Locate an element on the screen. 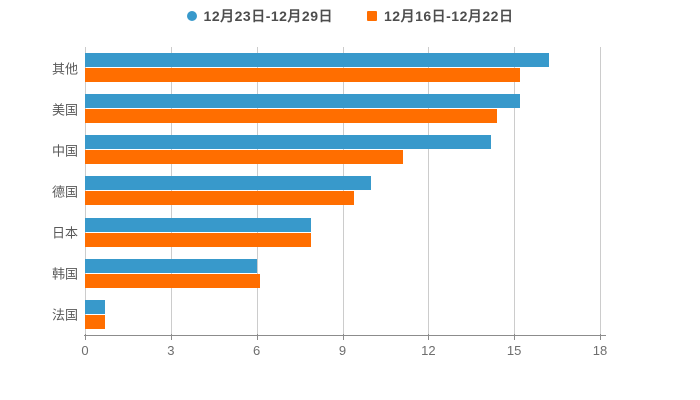 The height and width of the screenshot is (400, 700). legend-label-week-dec16-22: 12月16日-12月22日 is located at coordinates (449, 16).